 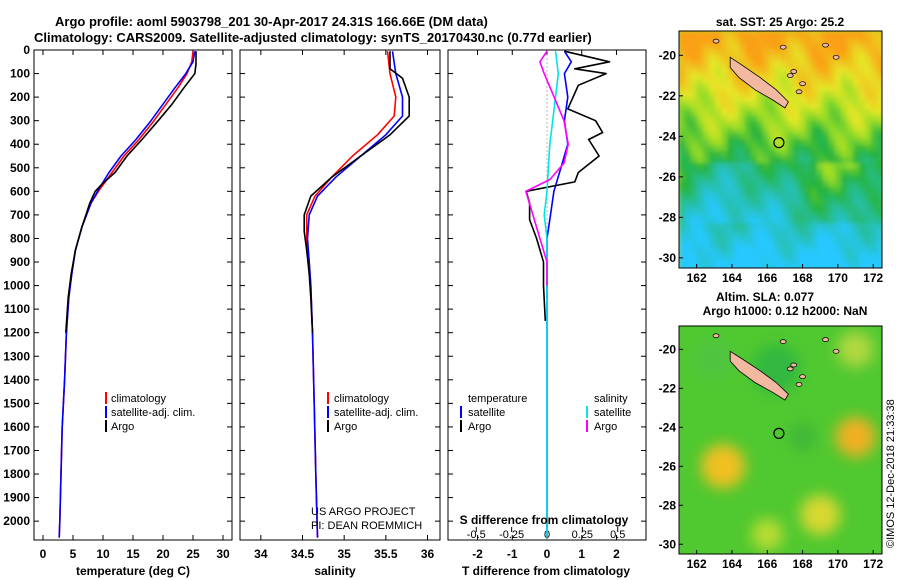 What do you see at coordinates (891, 473) in the screenshot?
I see `imos-timestamp: ©IMOS 12-Dec-2018 21:33:38` at bounding box center [891, 473].